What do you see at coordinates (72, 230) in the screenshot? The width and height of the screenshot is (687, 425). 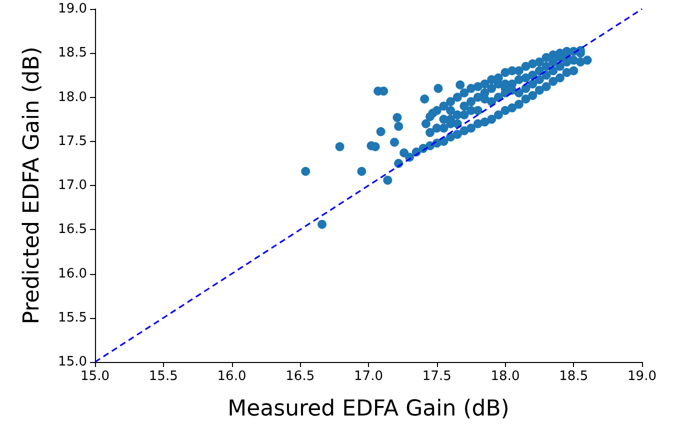 I see `y-tick-label: 16.5` at bounding box center [72, 230].